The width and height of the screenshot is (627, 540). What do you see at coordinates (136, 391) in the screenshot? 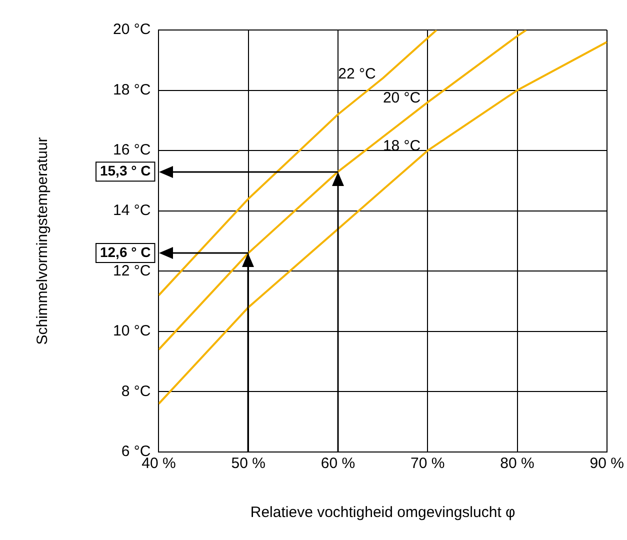
I see `y-tick-label: 8 °C` at bounding box center [136, 391].